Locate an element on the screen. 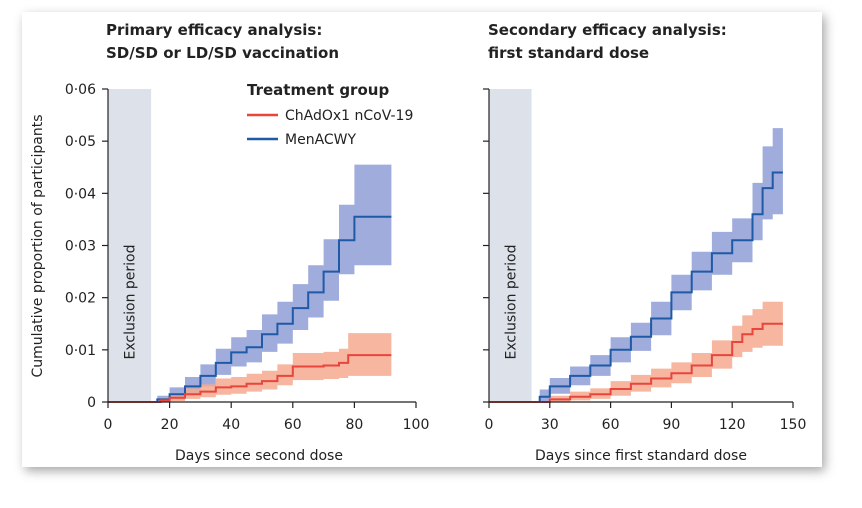 Image resolution: width=862 pixels, height=508 pixels. y-tick-label: 0·04 is located at coordinates (80, 194).